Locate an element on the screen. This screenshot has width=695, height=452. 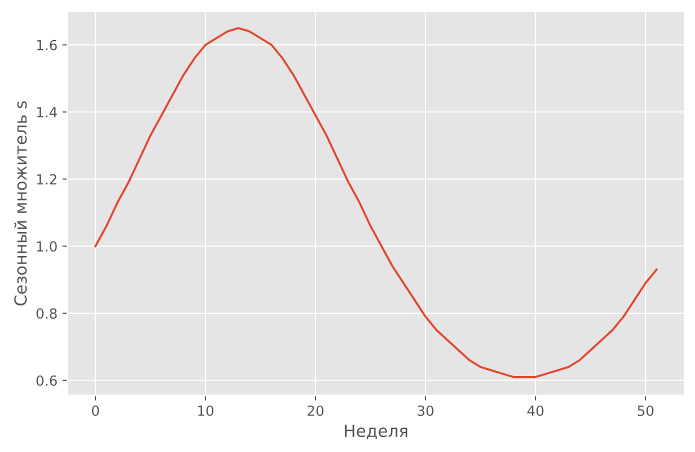
y-tick-label: 1.4 is located at coordinates (47, 112).